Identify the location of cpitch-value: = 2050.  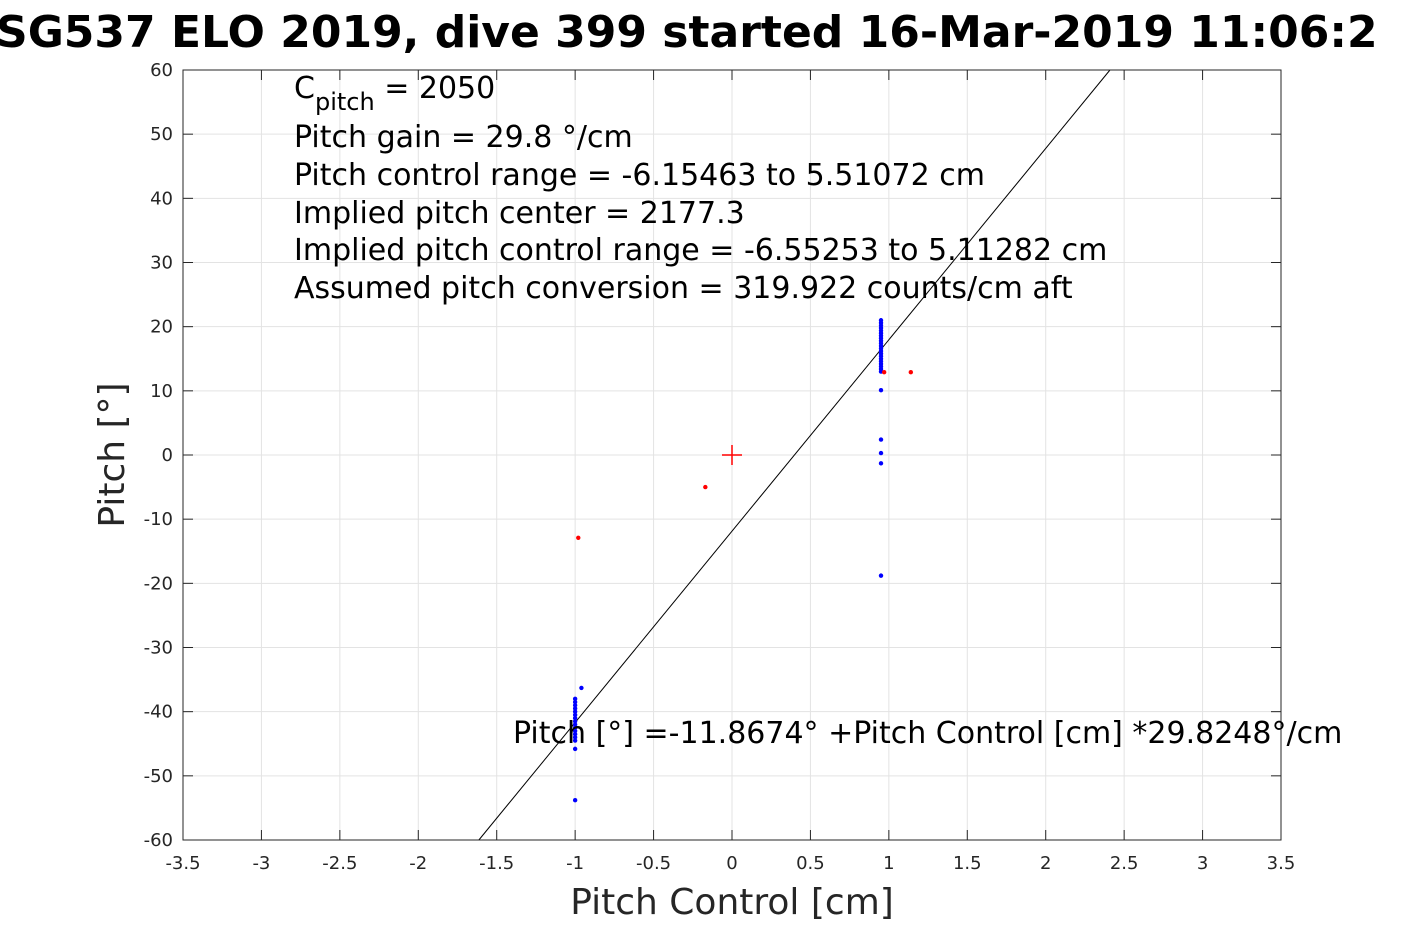
(435, 88).